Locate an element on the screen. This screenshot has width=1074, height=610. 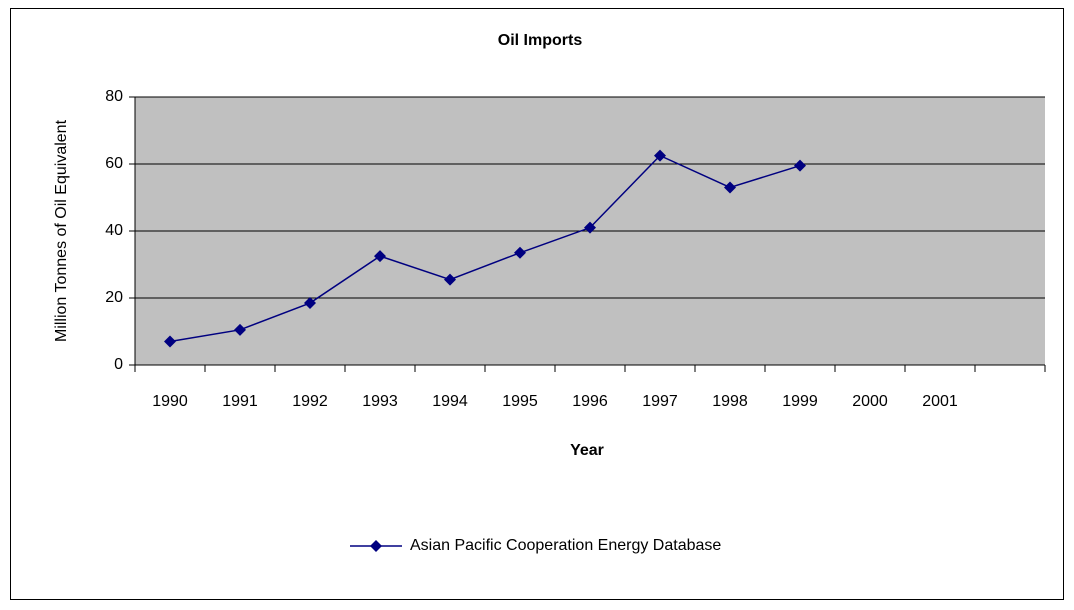
y-tick-label: 0 is located at coordinates (118, 364).